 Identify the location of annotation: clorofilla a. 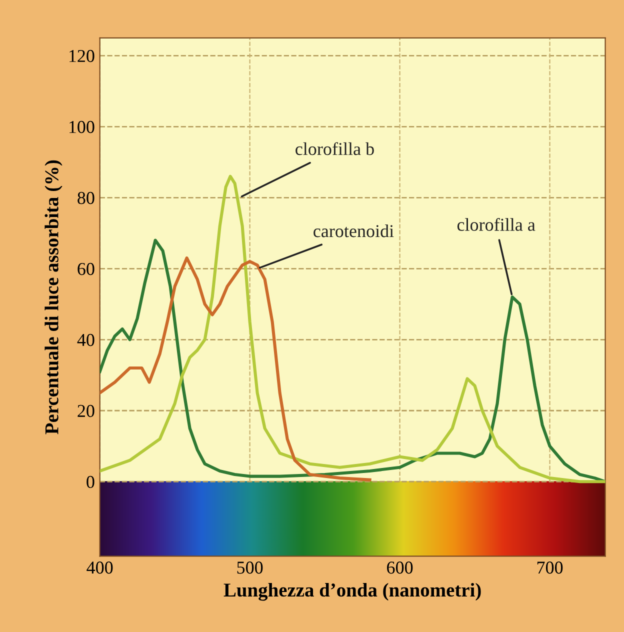
(496, 224).